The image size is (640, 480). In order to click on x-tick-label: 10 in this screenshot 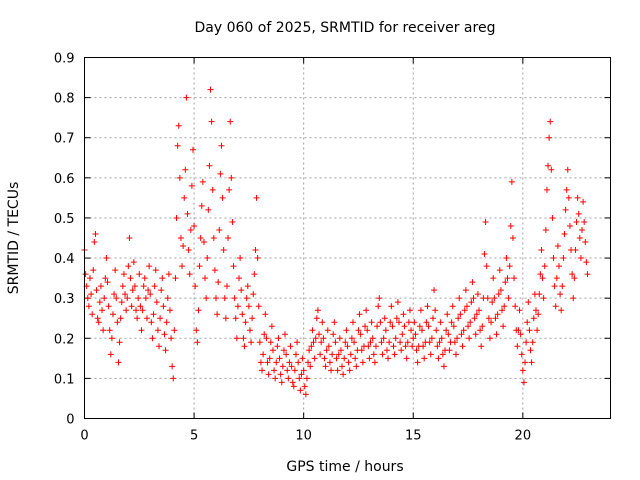, I will do `click(303, 436)`.